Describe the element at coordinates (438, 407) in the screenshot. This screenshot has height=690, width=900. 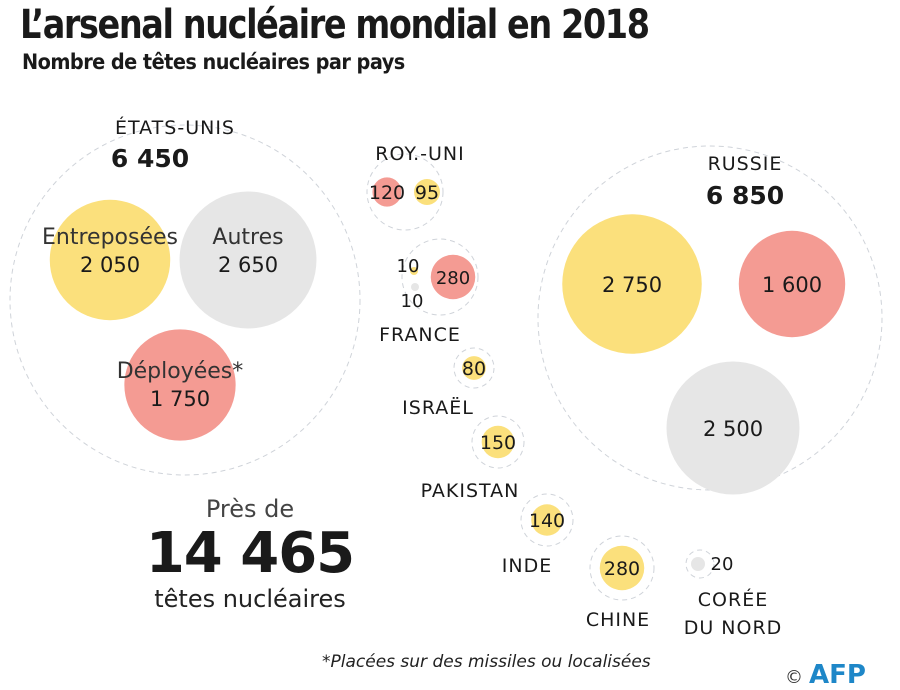
I see `country-label-israel: ISRAËL` at that location.